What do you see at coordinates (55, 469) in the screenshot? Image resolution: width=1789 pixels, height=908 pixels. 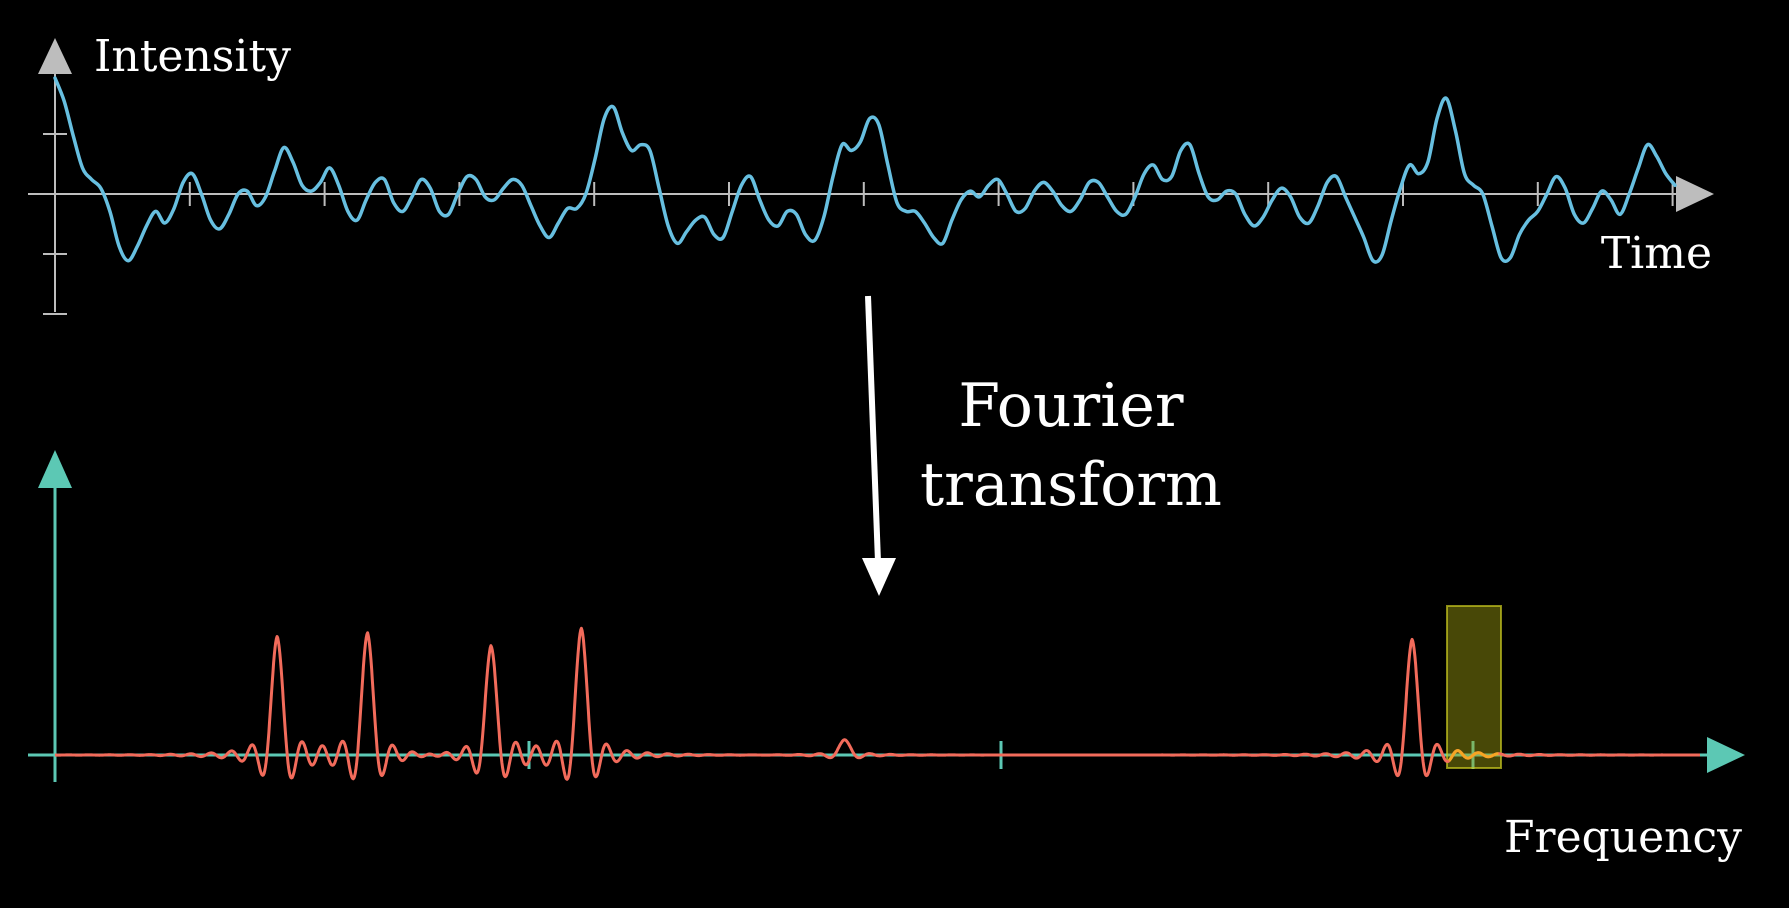 I see `freq-y-axis-arrow` at bounding box center [55, 469].